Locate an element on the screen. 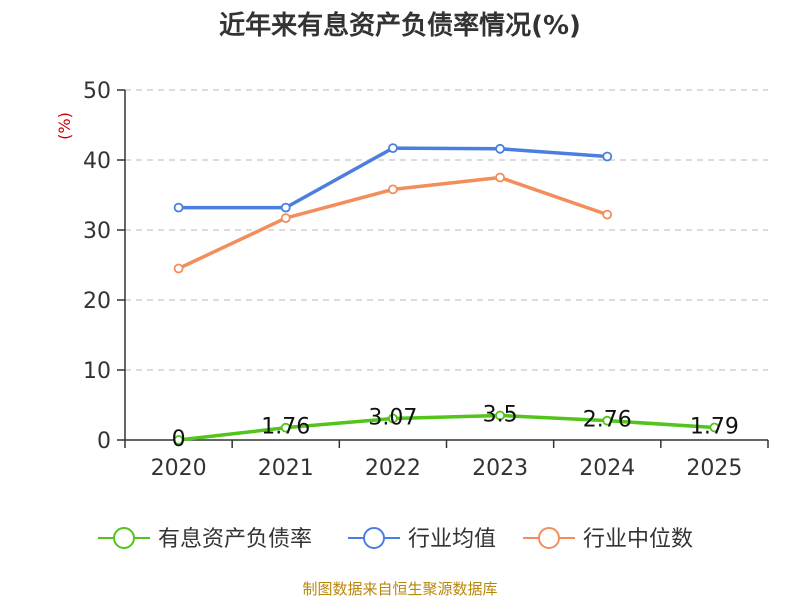  data-label: 2.76 is located at coordinates (607, 420).